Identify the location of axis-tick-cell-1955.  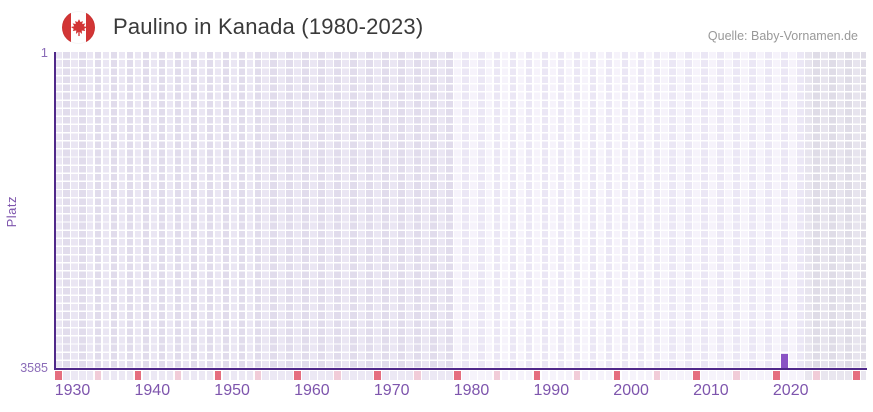
(258, 375).